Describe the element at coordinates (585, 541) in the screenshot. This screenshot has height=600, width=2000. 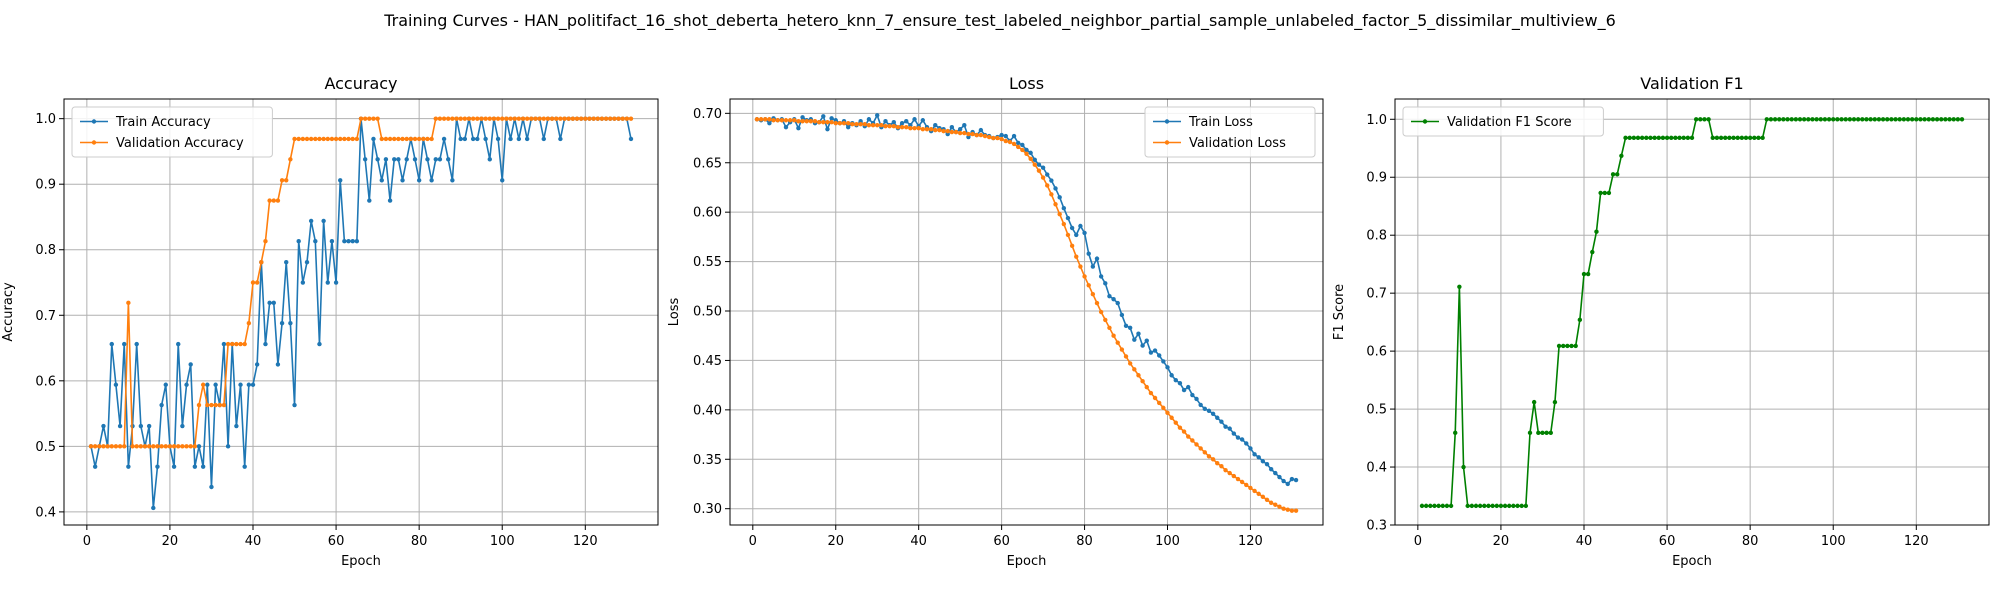
I see `accuracy-xtick-label: 120` at that location.